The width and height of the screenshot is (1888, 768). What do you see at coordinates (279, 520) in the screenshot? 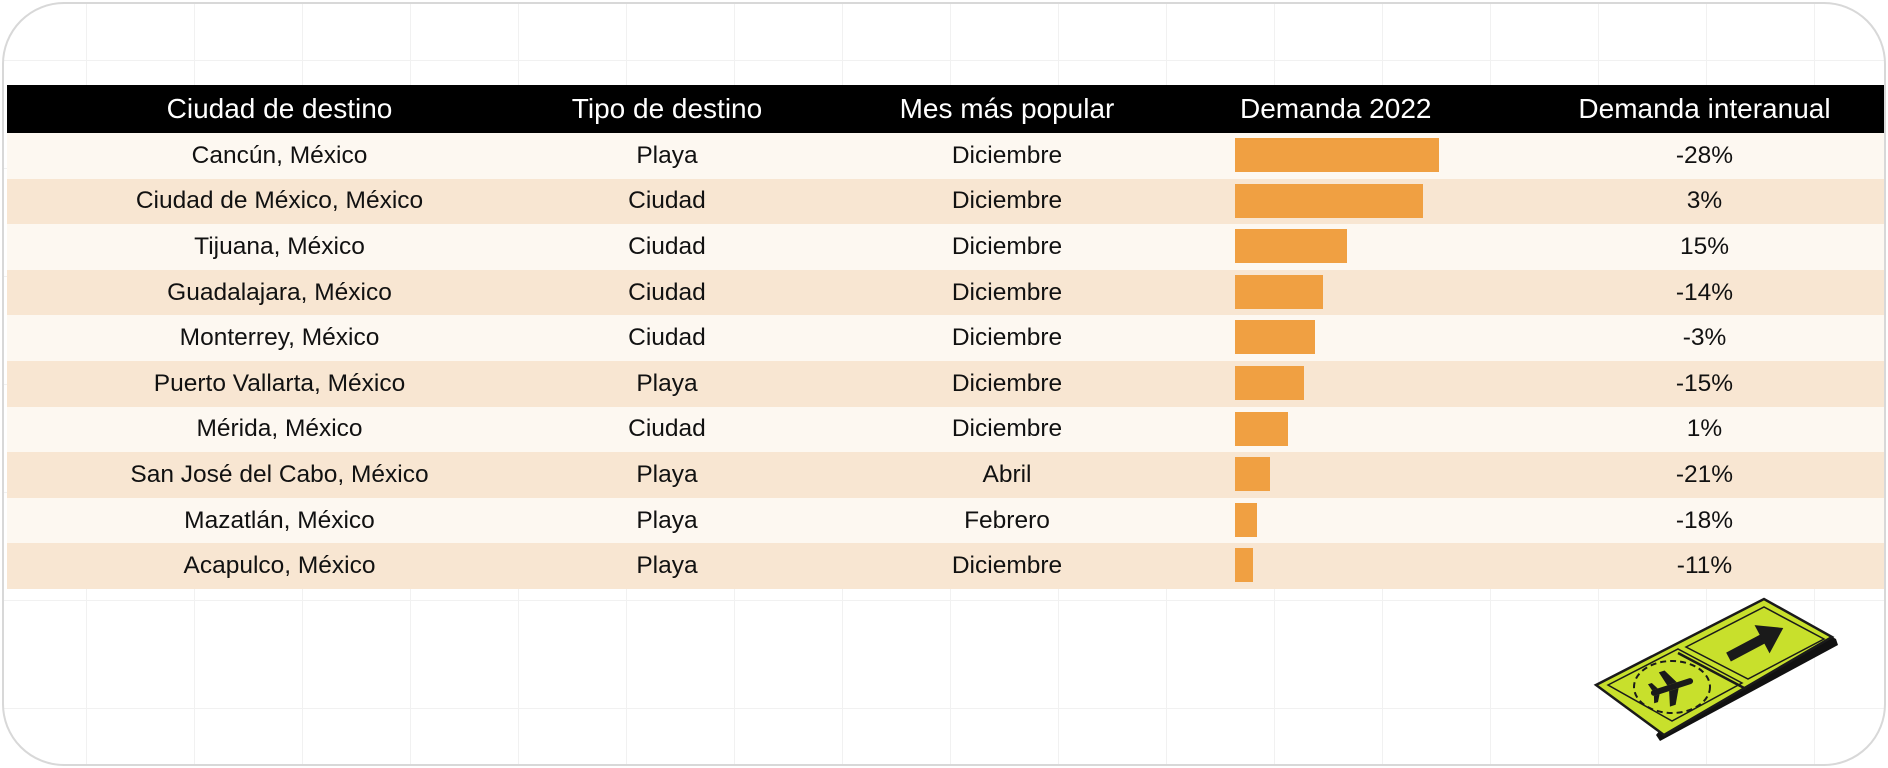
I see `city-cell: Mazatlán, México` at bounding box center [279, 520].